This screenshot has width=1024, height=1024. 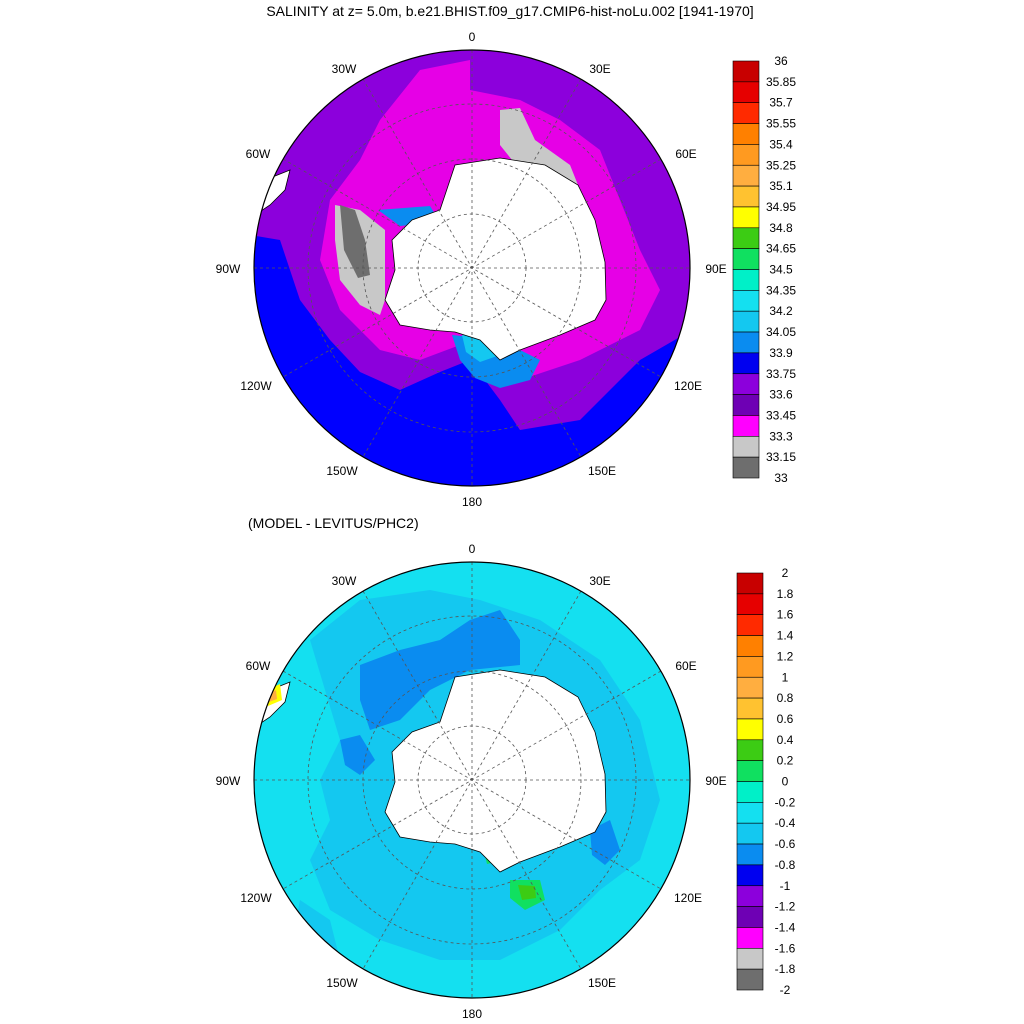 I want to click on lon-label-120e: 120E, so click(x=688, y=898).